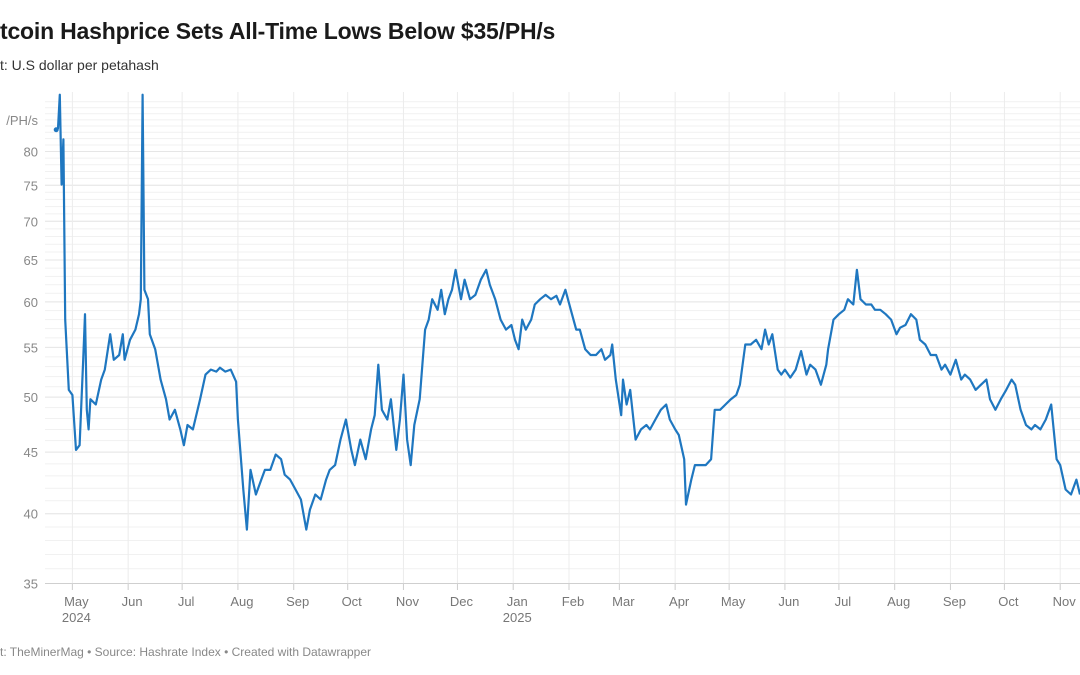  I want to click on x-tick-label: Feb, so click(573, 601).